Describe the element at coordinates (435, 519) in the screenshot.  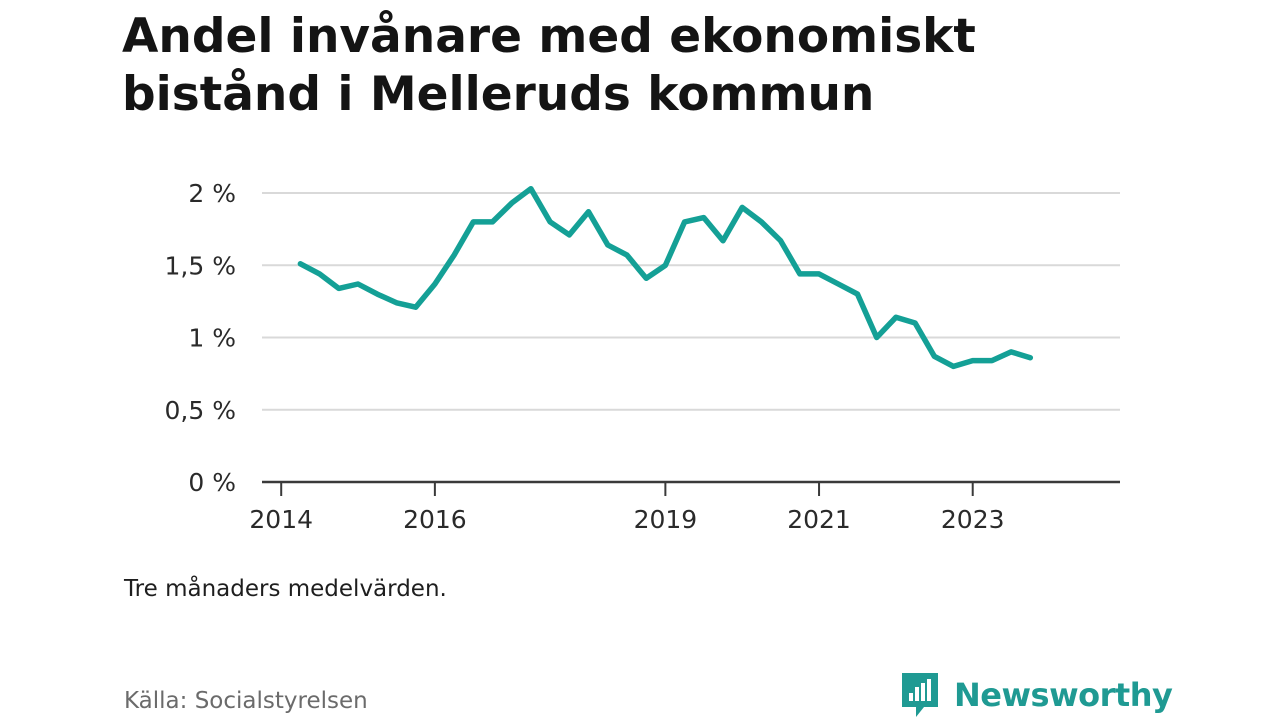
I see `x-tick-label: 2016` at that location.